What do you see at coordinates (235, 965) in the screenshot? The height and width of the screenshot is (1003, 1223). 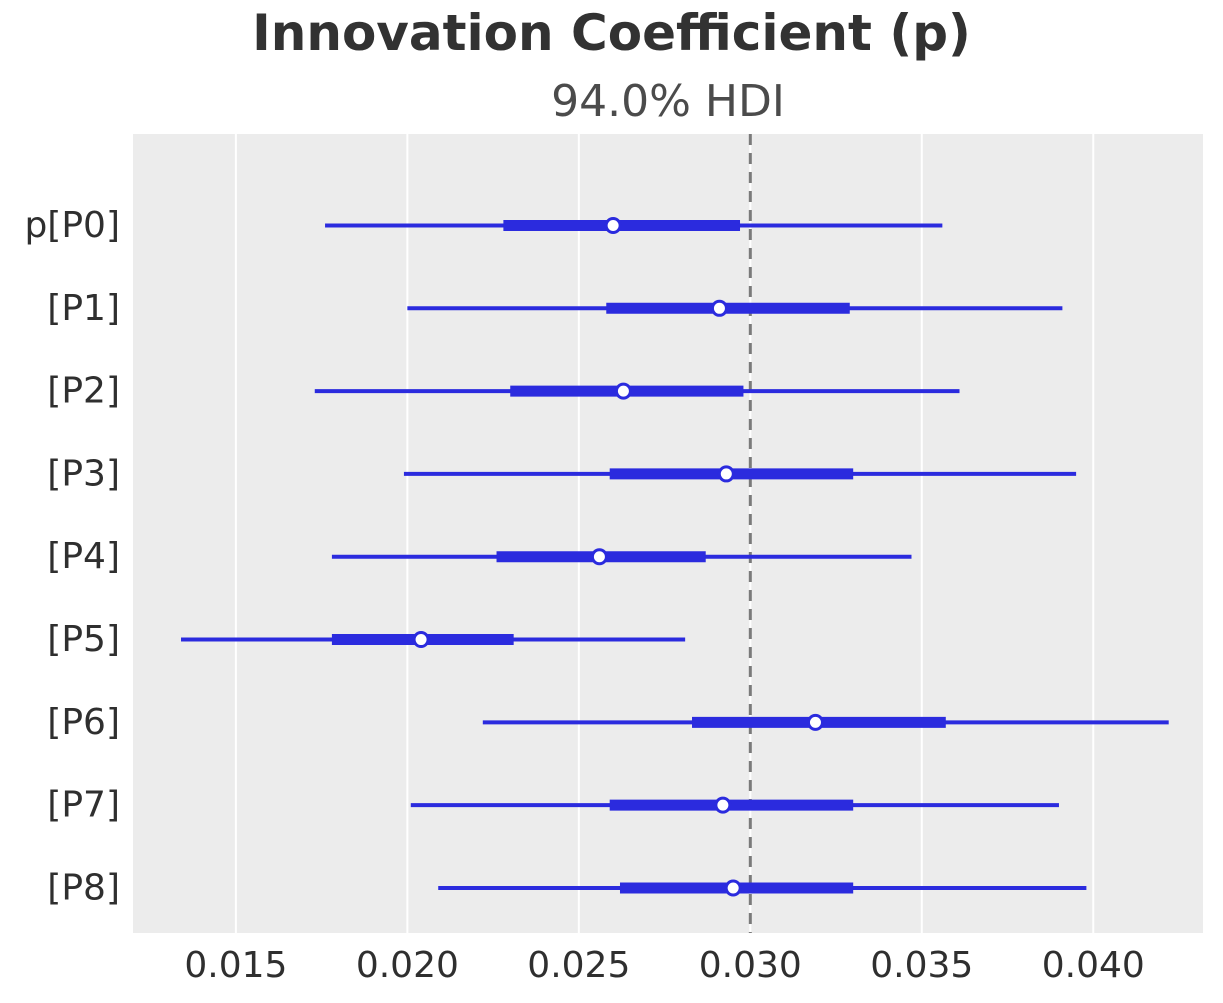 I see `x-tick-label: 0.015` at bounding box center [235, 965].